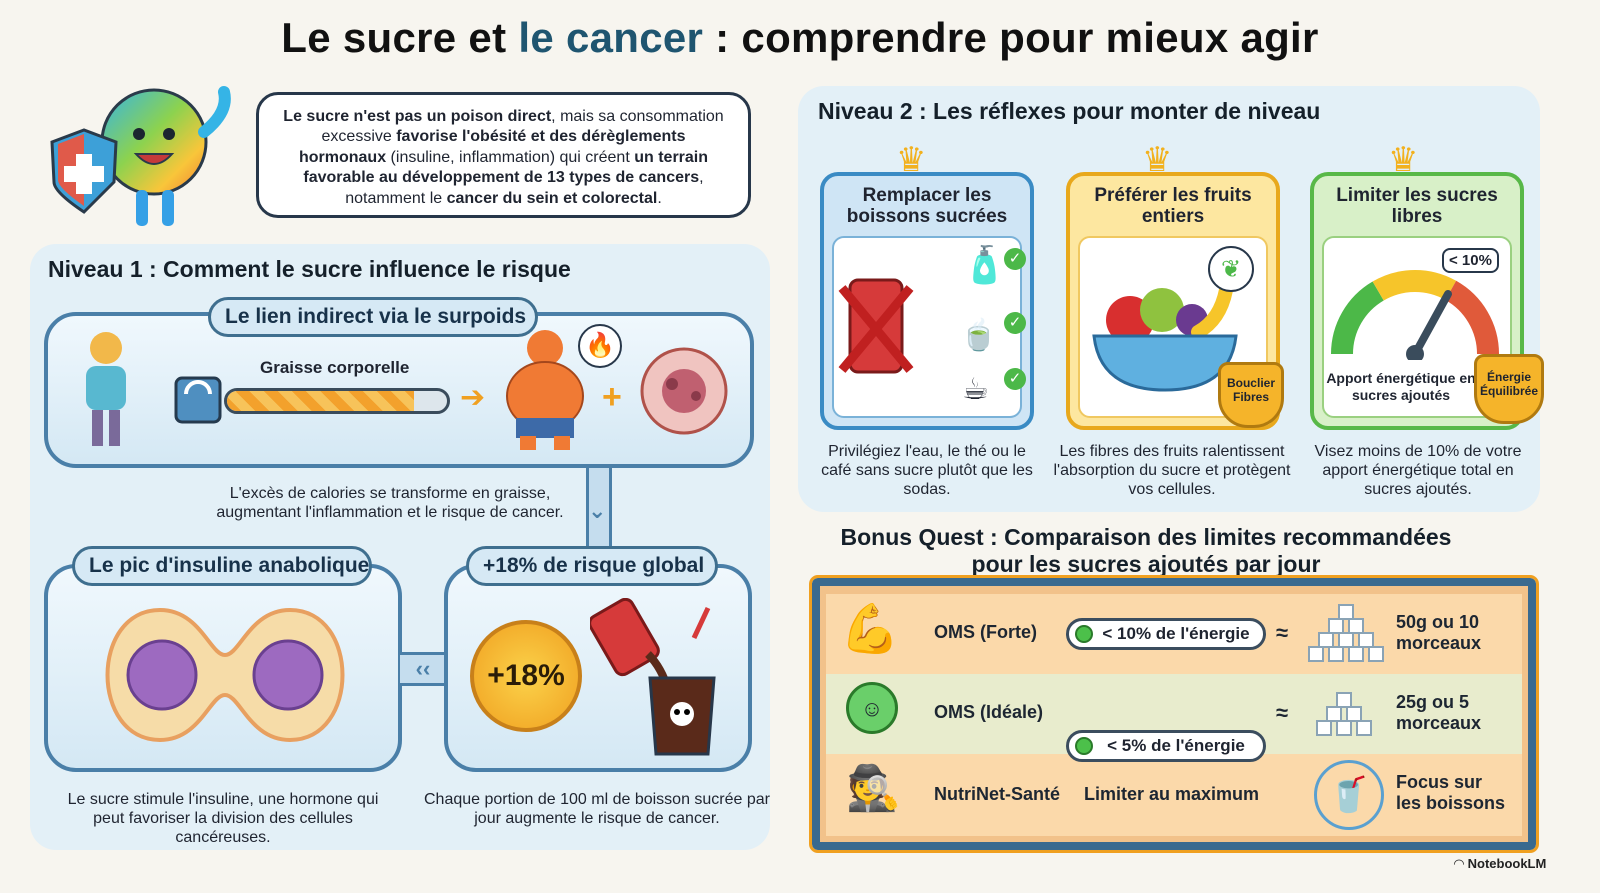 The height and width of the screenshot is (893, 1600). I want to click on replace-drinks-art, so click(927, 327).